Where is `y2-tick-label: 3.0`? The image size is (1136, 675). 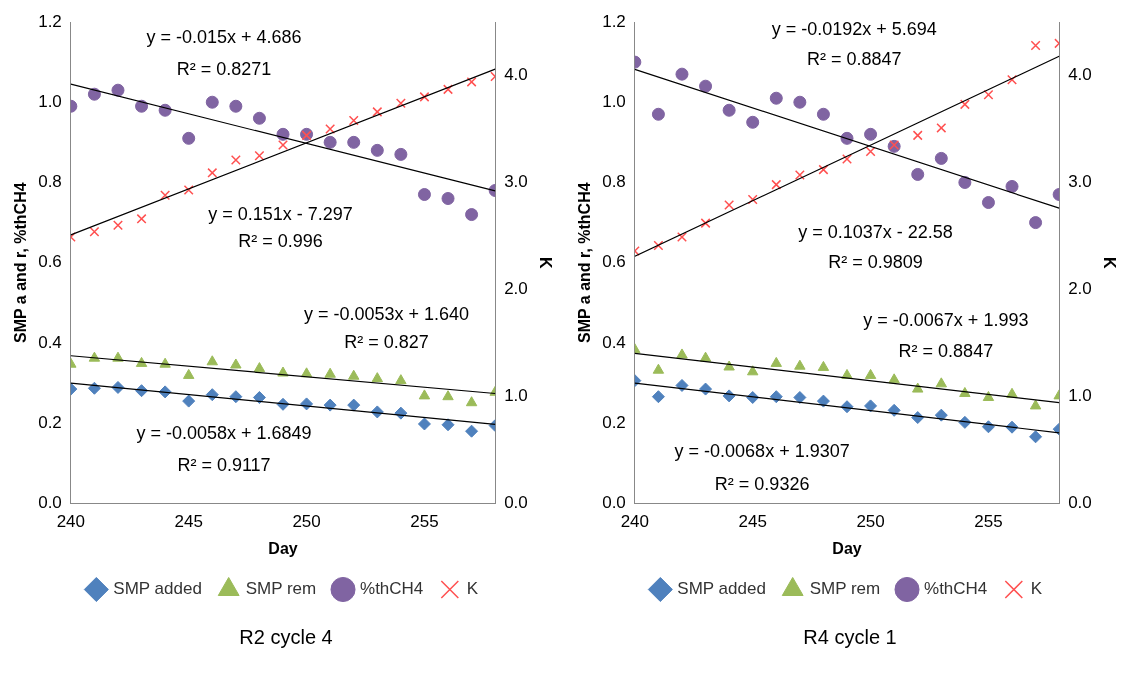 y2-tick-label: 3.0 is located at coordinates (1080, 182).